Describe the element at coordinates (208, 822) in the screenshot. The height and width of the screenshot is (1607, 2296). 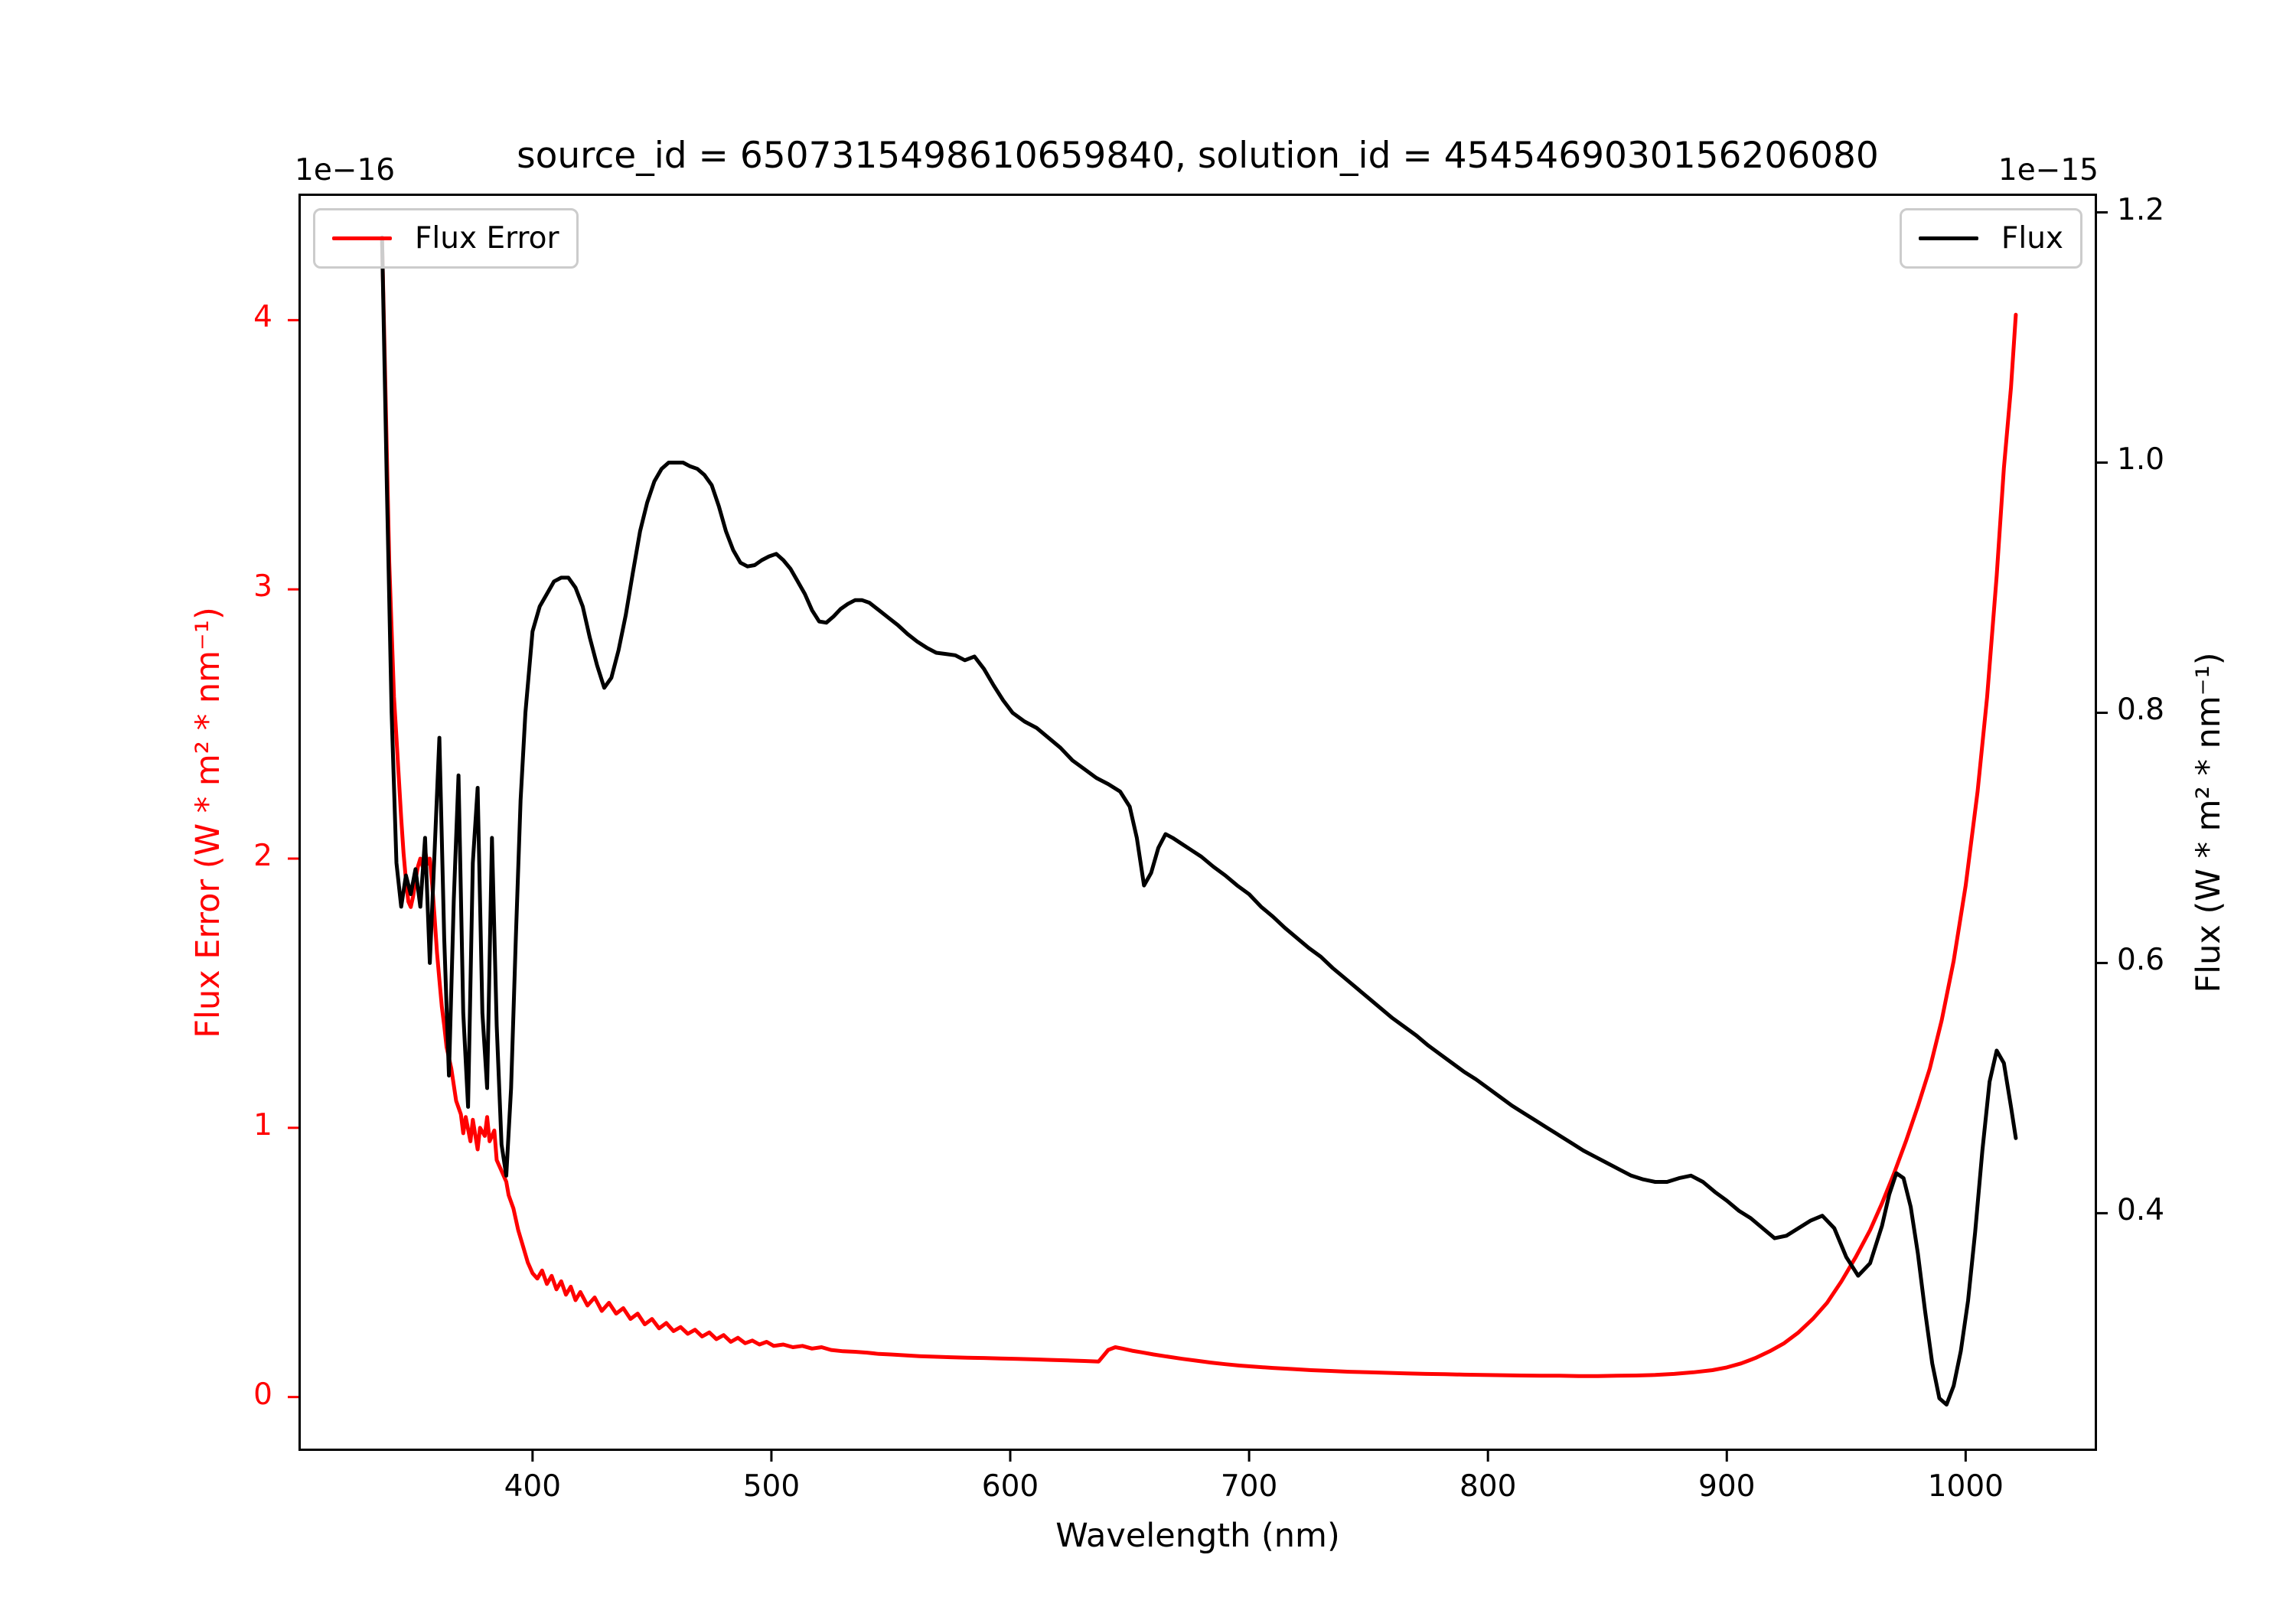
I see `left-axis-label: Flux Error (W * m² * nm⁻¹)` at that location.